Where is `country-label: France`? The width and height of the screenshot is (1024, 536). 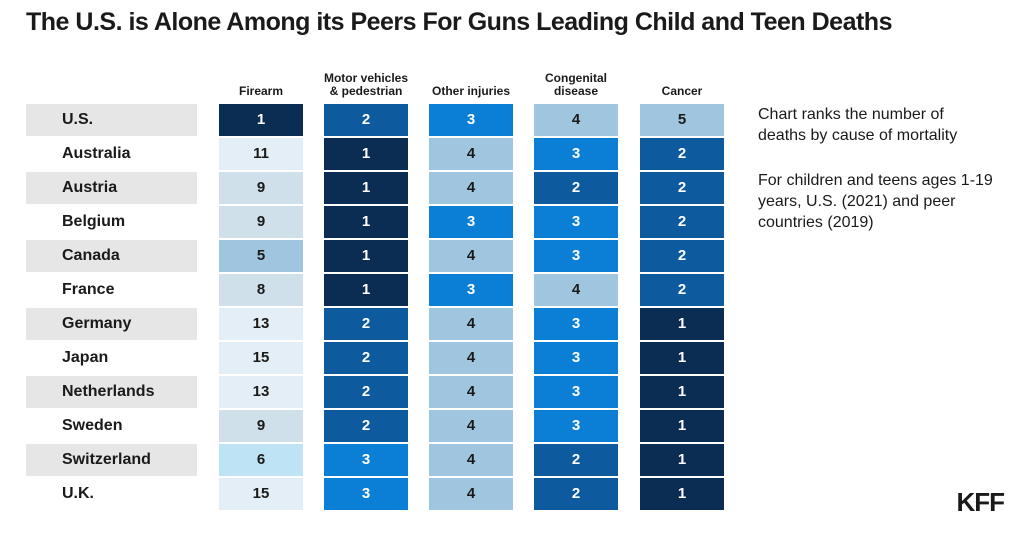
country-label: France is located at coordinates (88, 289).